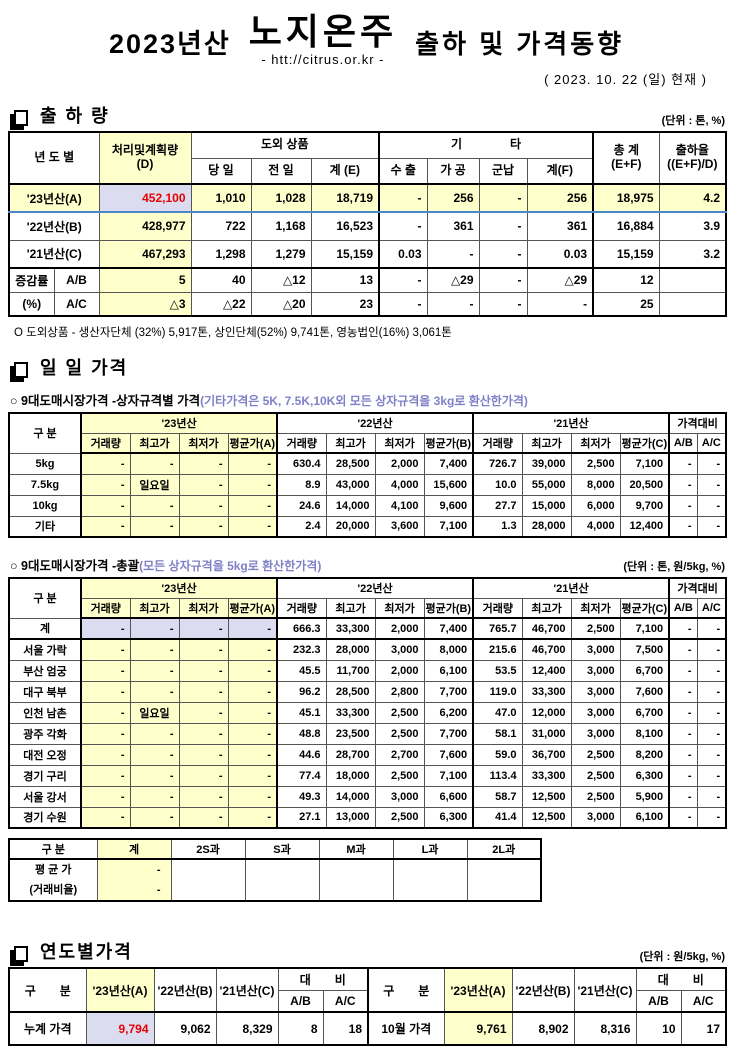 This screenshot has height=1049, width=733. I want to click on rate-header-line2: ((E+F)/D), so click(692, 164).